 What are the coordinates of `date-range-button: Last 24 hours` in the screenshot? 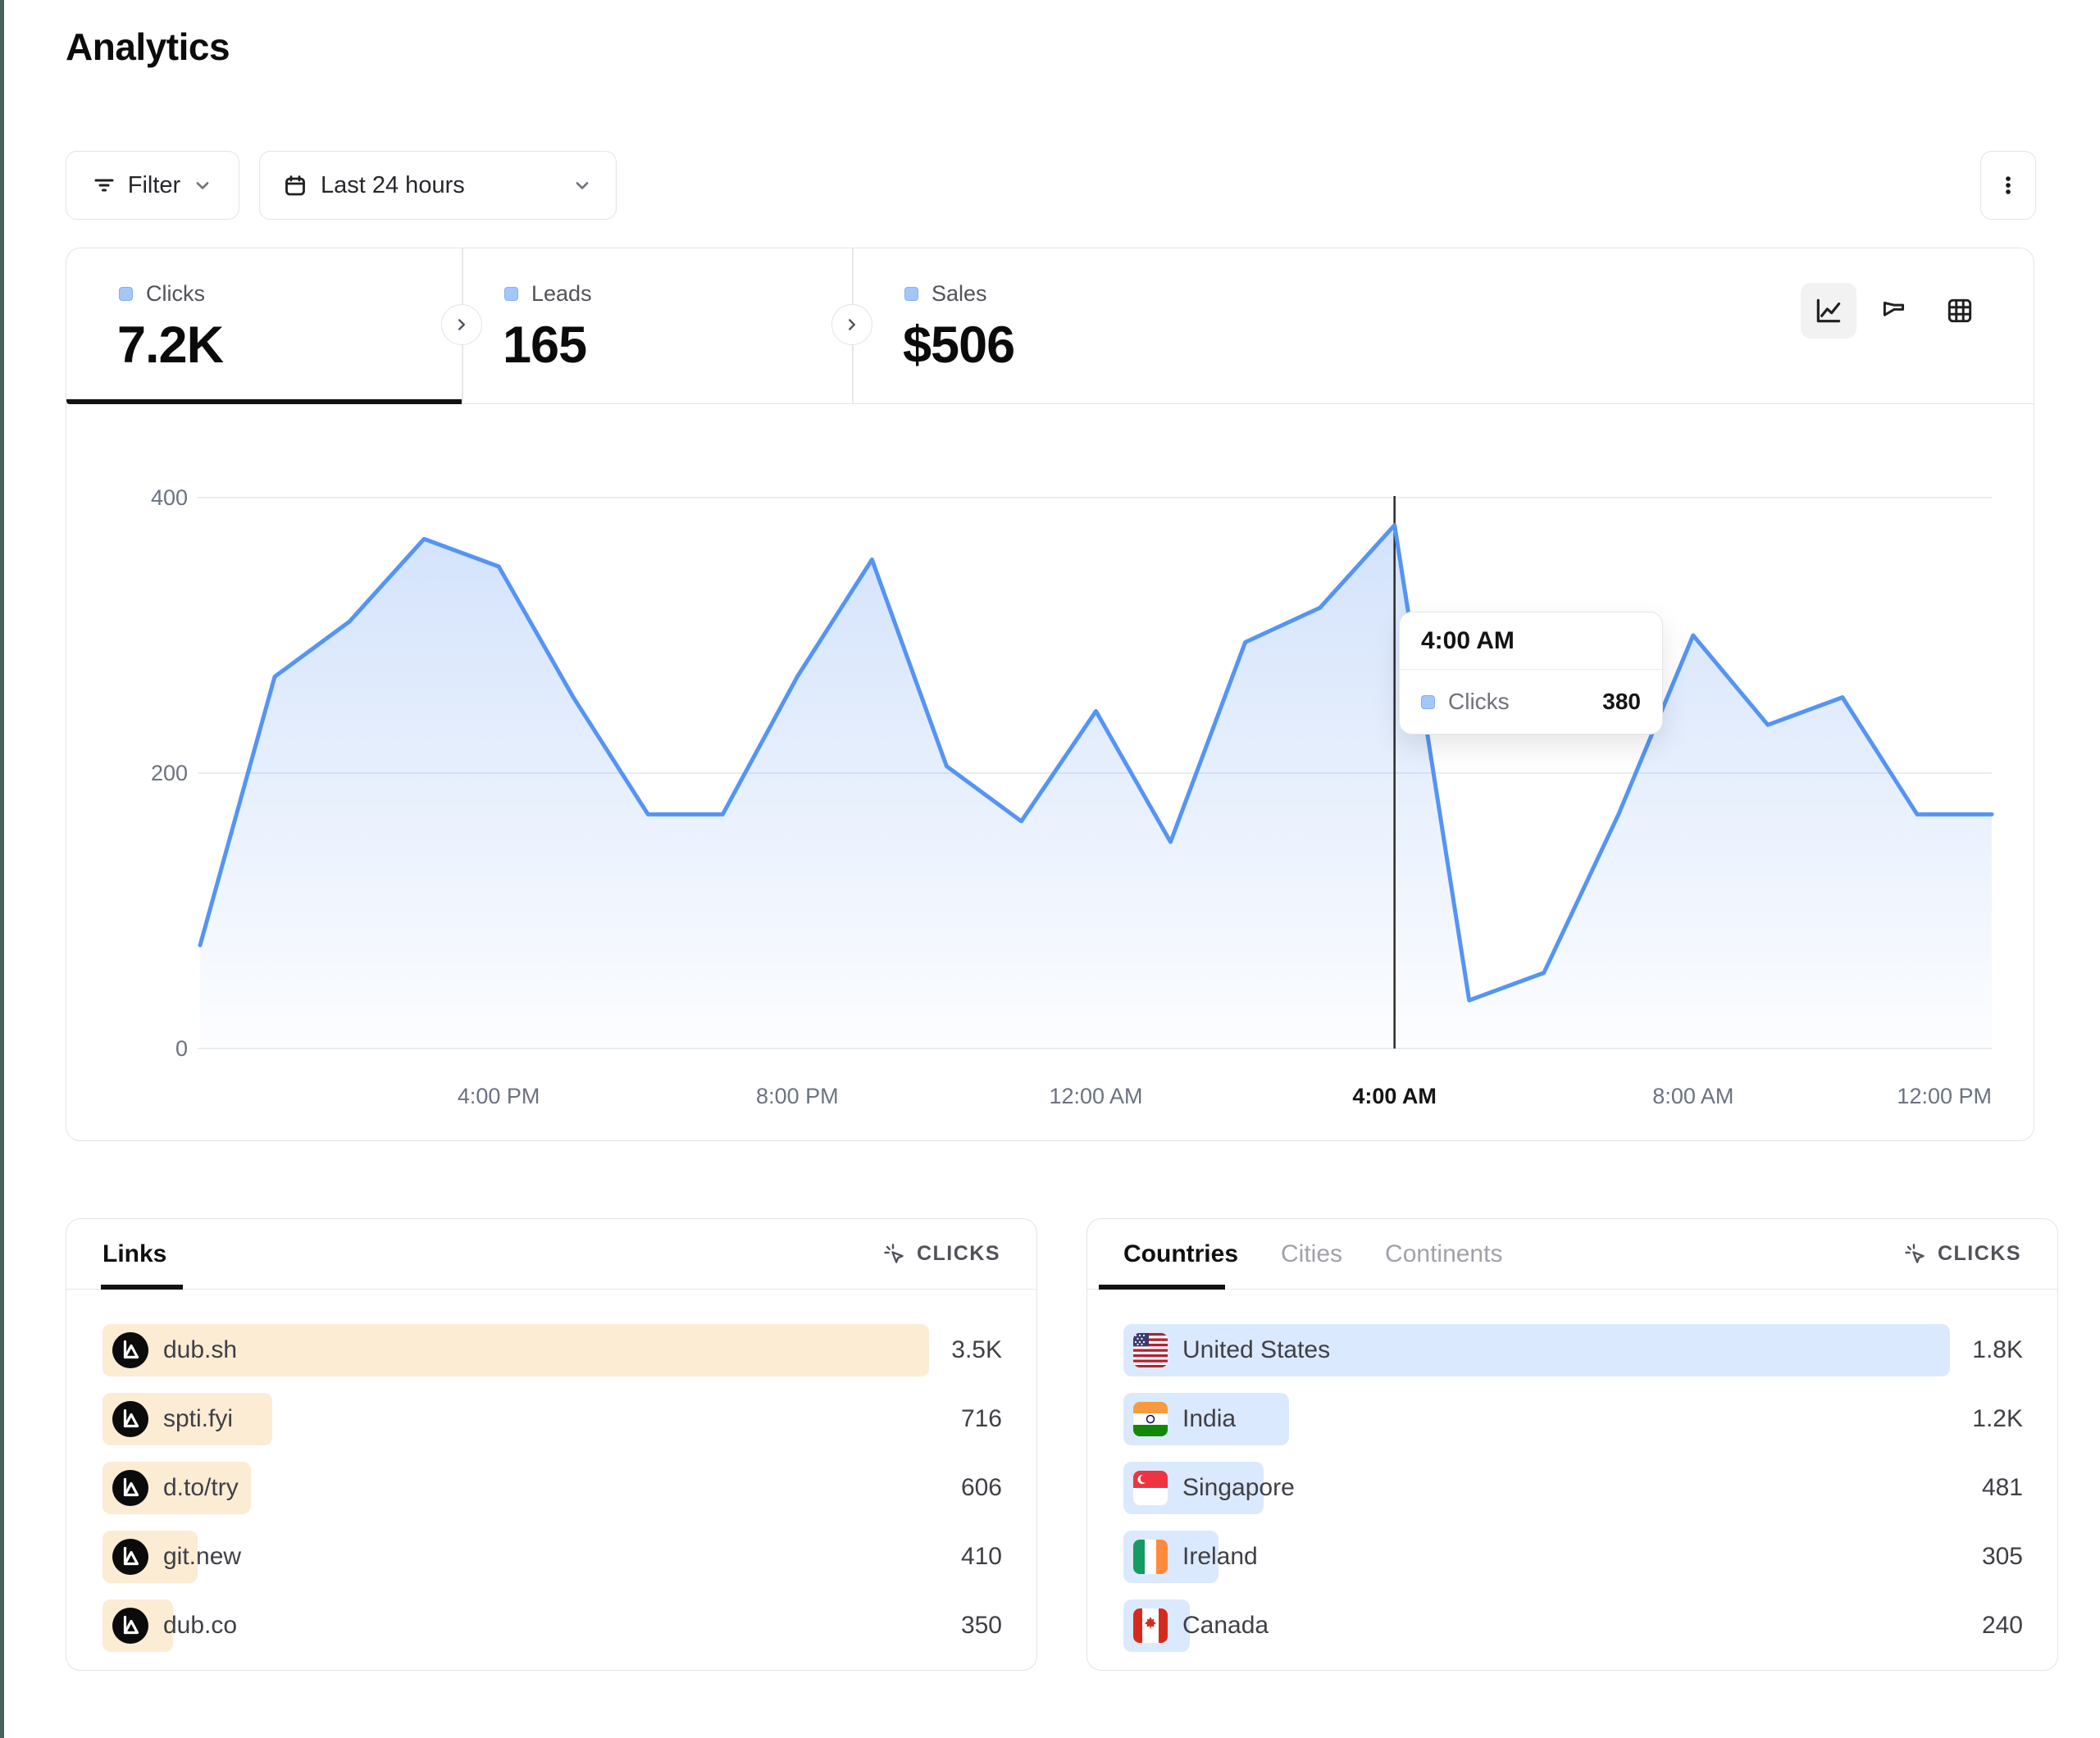 It's located at (438, 185).